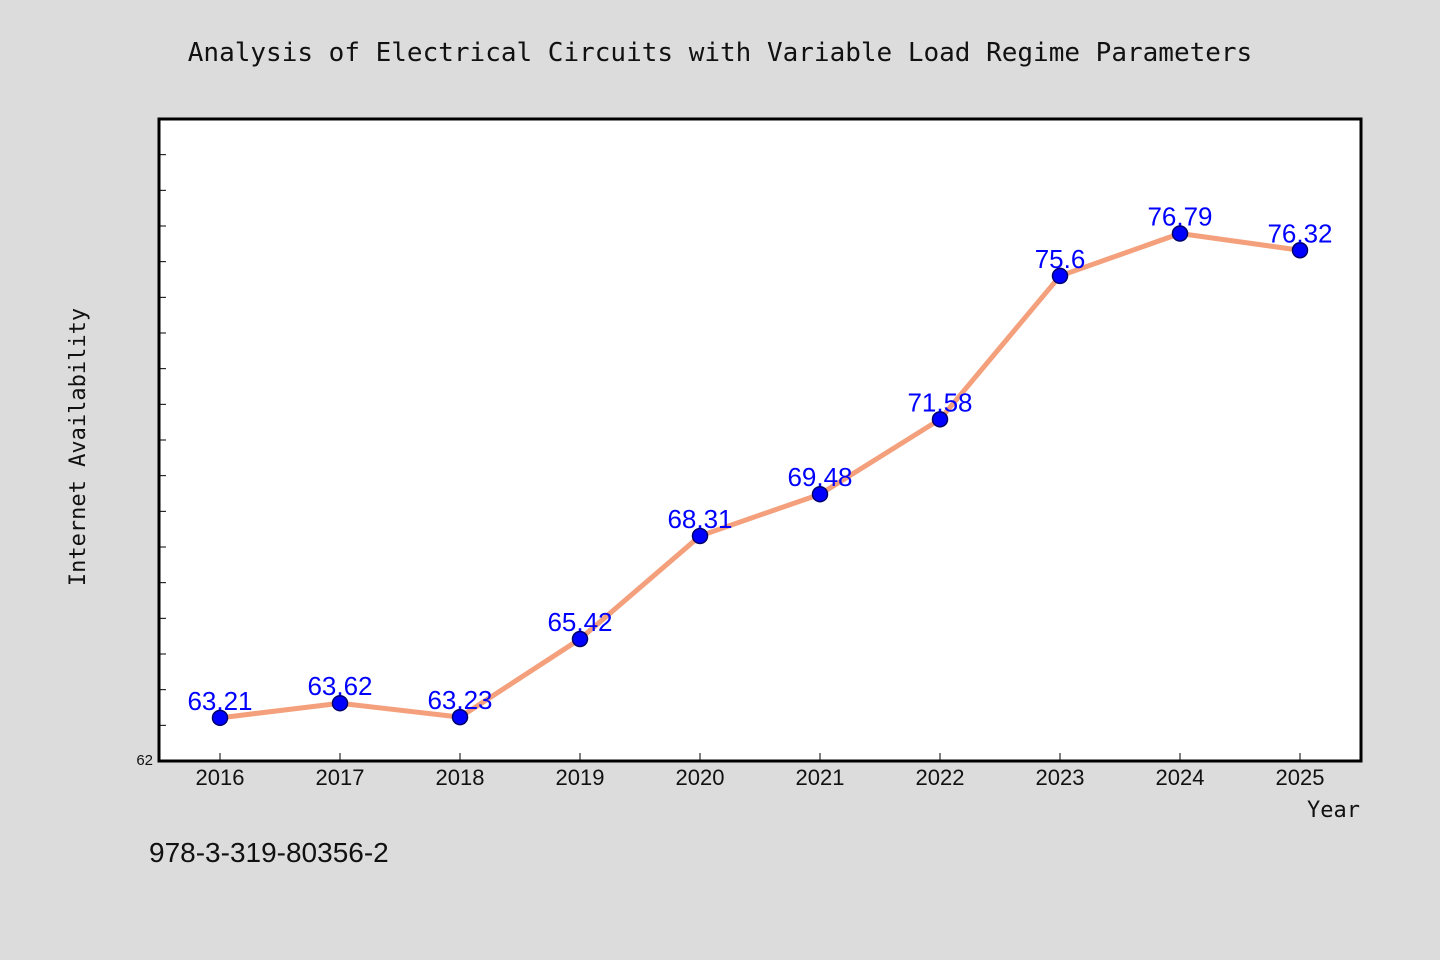 The image size is (1440, 960). I want to click on x-tick-label: 2016, so click(220, 777).